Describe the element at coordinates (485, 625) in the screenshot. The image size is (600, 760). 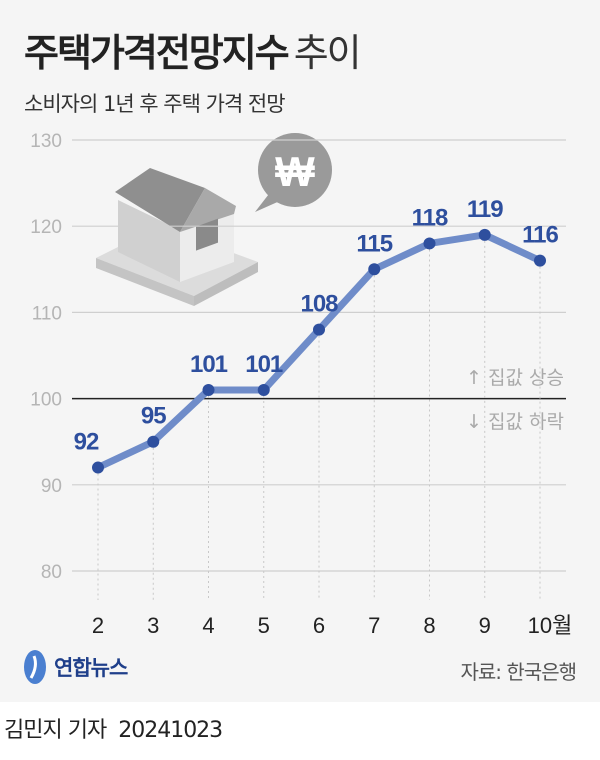
I see `x-tick-label: 9` at that location.